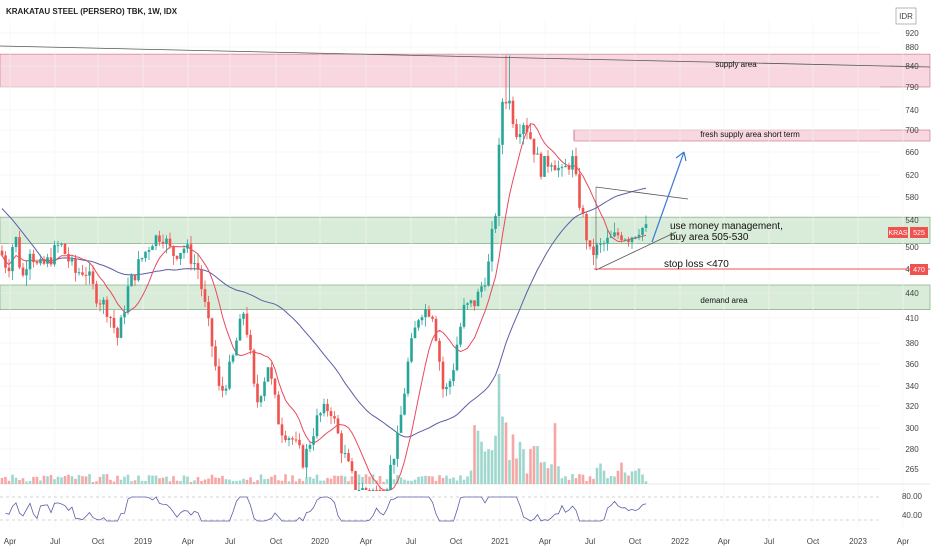 This screenshot has height=555, width=932. I want to click on price-tick-label: 740, so click(912, 110).